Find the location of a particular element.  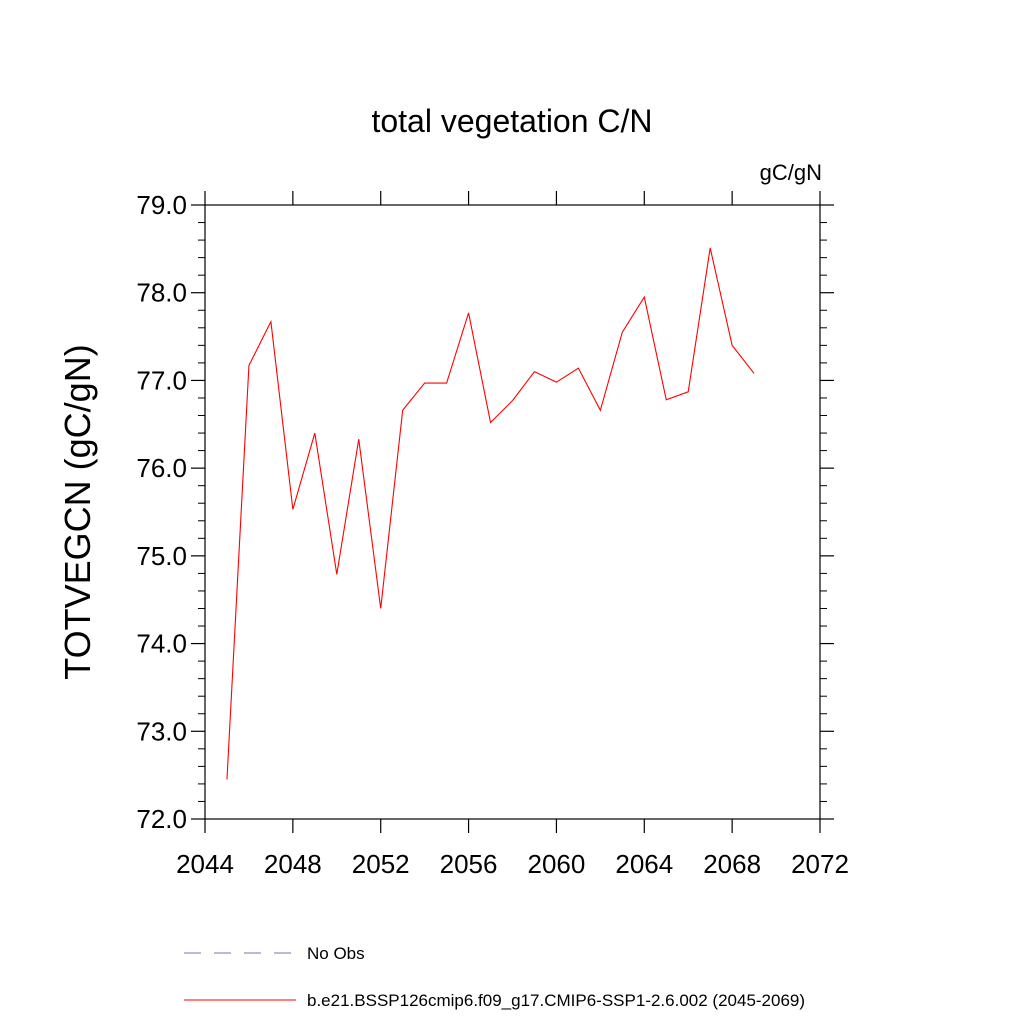

y-tick-label: 72.0 is located at coordinates (161, 819).